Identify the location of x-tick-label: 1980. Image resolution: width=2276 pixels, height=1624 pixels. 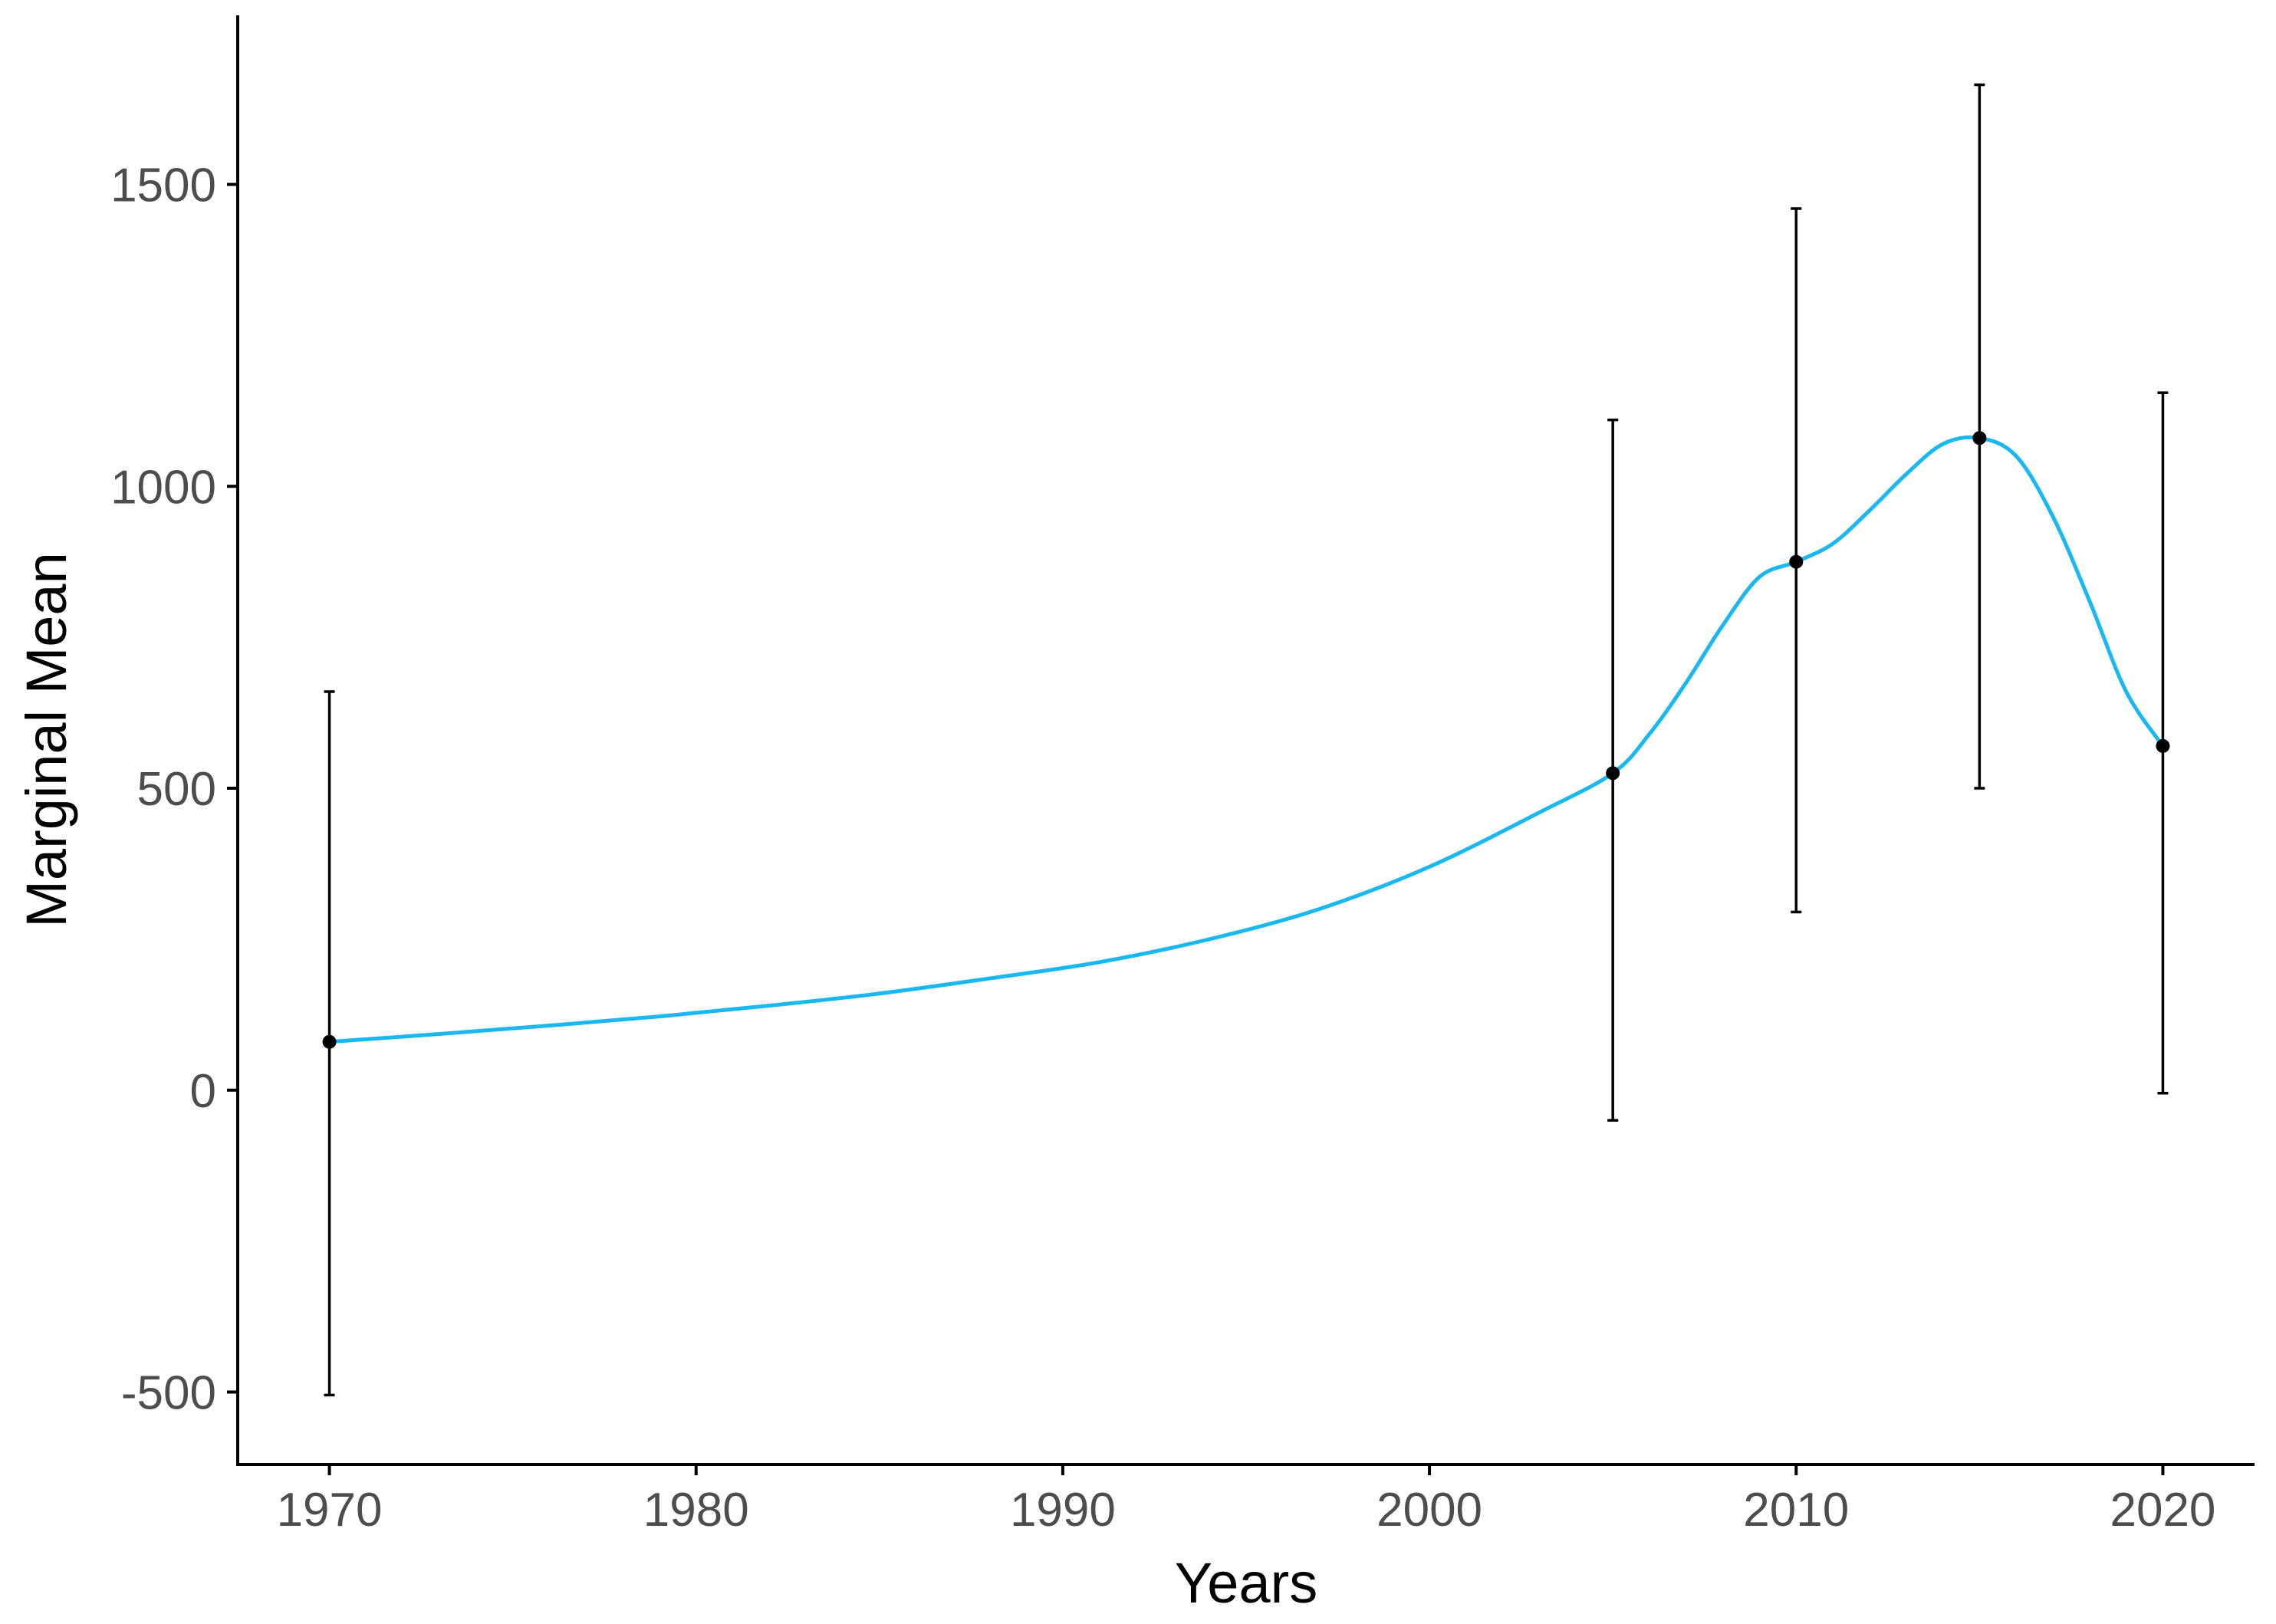
(696, 1510).